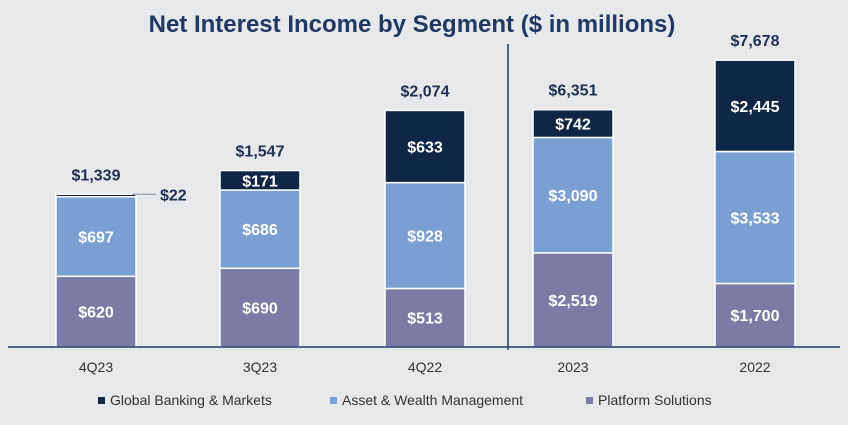  I want to click on value-label-asset-wealth-management-2022: $3,533, so click(755, 218).